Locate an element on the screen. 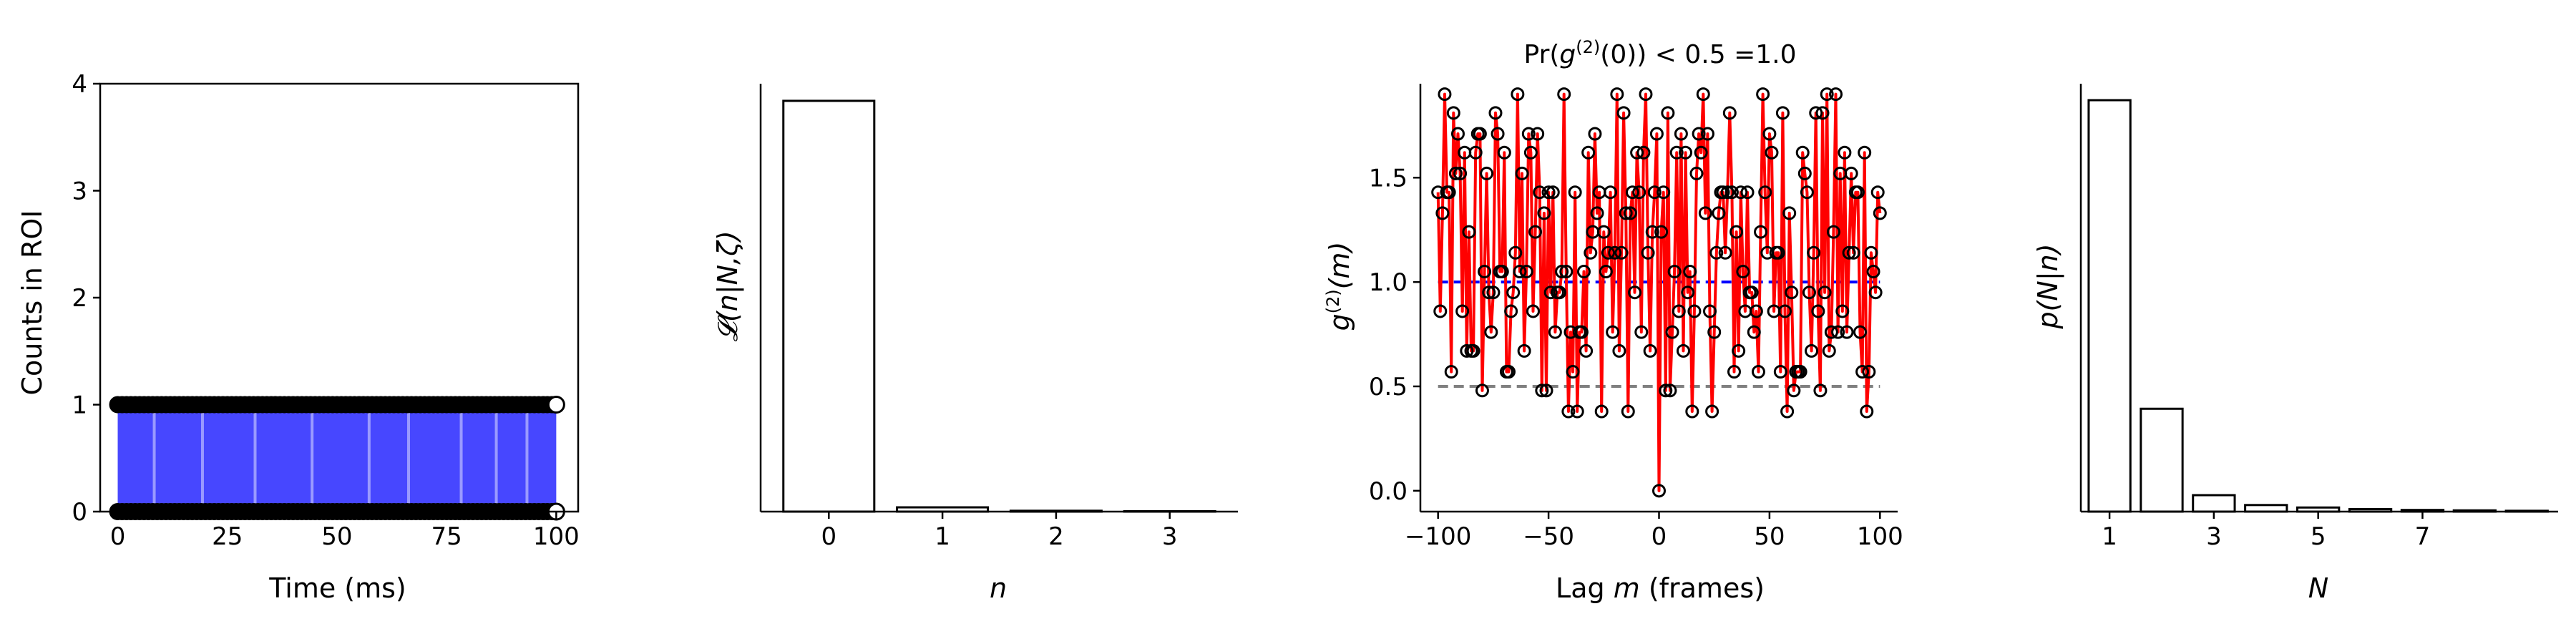 This screenshot has height=644, width=2576. g2-ytick-label: 0.0 is located at coordinates (1388, 491).